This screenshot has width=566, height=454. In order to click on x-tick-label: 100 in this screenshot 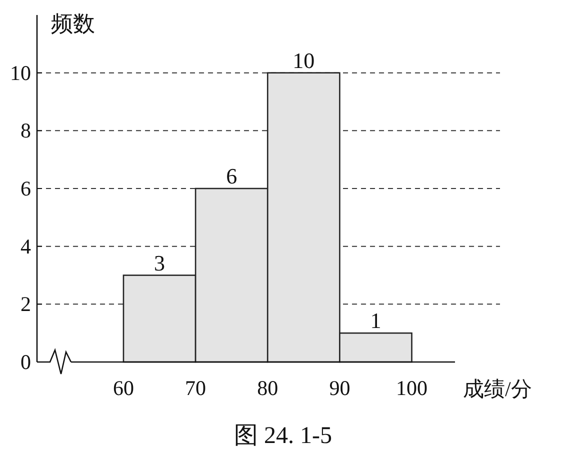, I will do `click(412, 388)`.